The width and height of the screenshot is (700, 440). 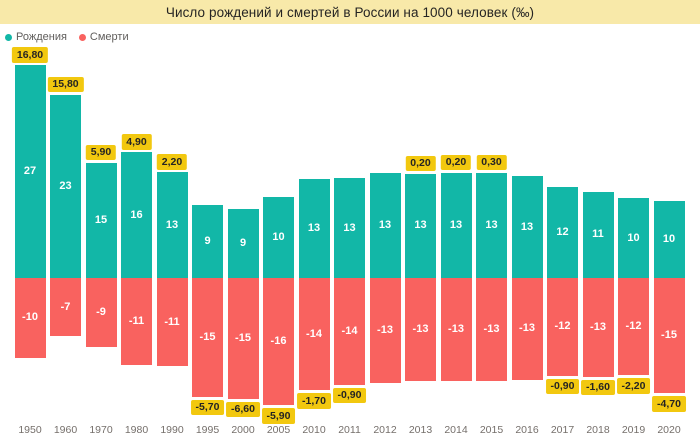 I want to click on x-axis-year-label: 1950, so click(x=30, y=430).